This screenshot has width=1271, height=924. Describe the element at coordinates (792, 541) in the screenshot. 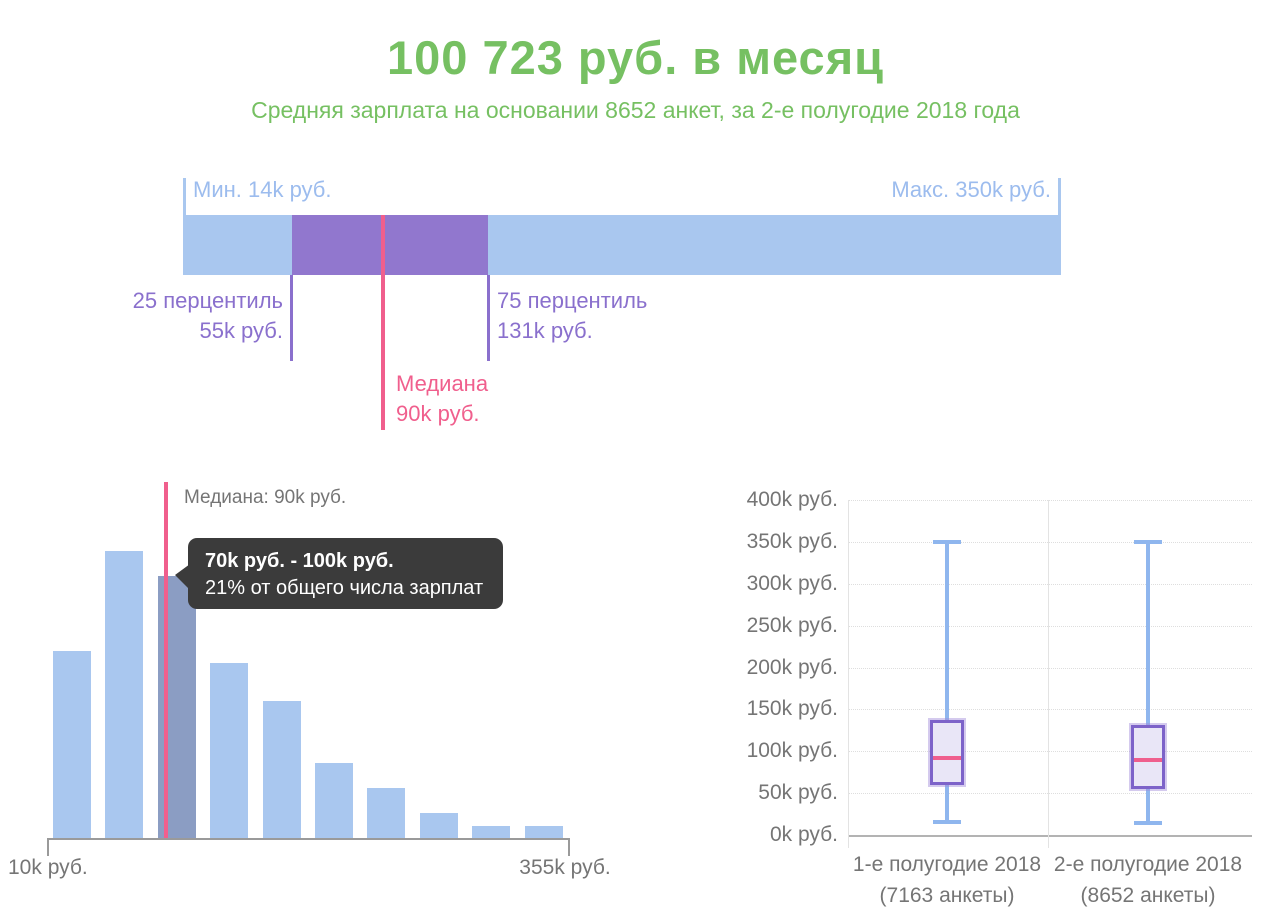

I see `boxplot-ytick-label: 350k руб.` at that location.